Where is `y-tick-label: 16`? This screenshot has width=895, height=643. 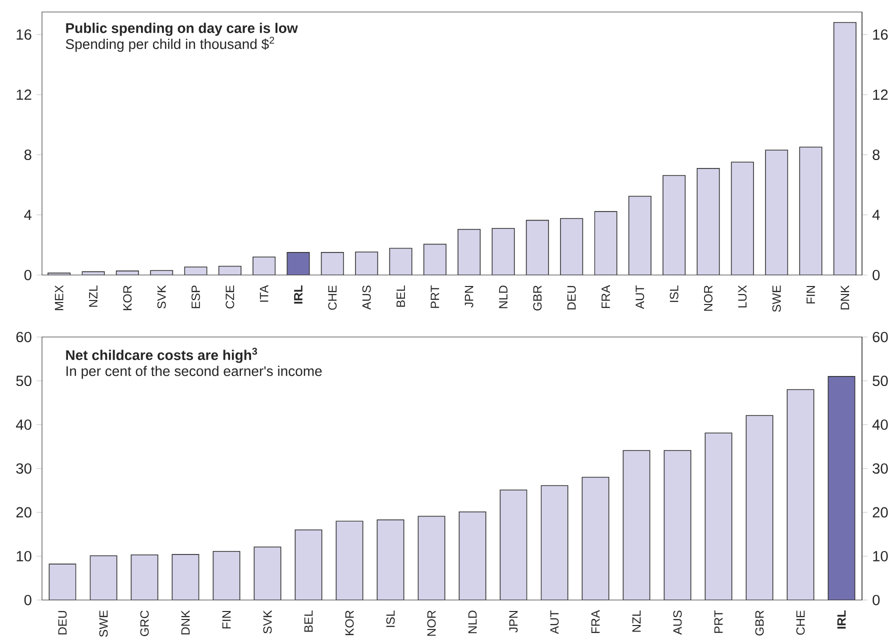 y-tick-label: 16 is located at coordinates (24, 34).